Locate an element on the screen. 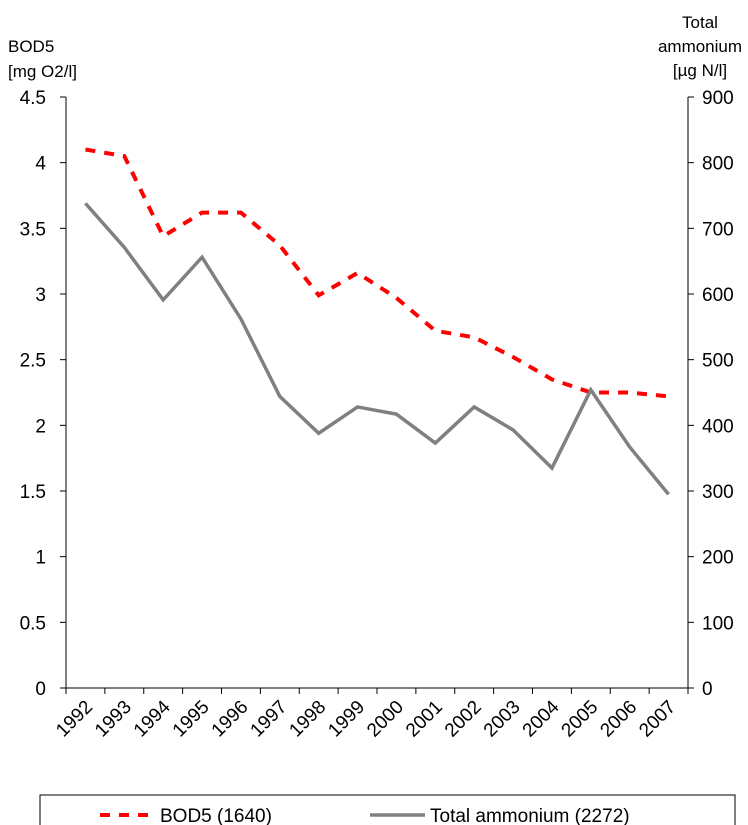 The image size is (748, 825). legend-label: BOD5 (1640) is located at coordinates (216, 815).